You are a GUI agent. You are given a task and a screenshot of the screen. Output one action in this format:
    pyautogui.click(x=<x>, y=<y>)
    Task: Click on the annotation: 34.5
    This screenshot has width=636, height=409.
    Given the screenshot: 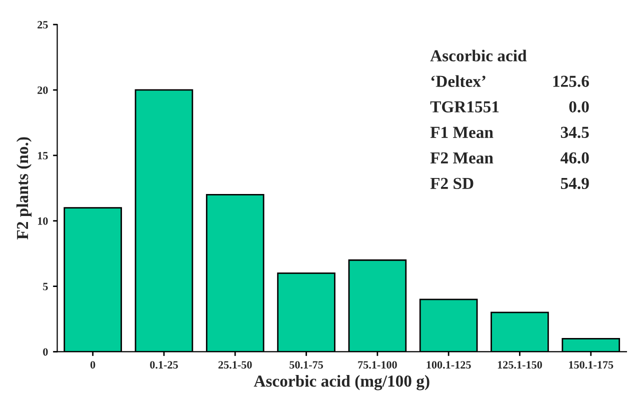 What is the action you would take?
    pyautogui.click(x=574, y=132)
    